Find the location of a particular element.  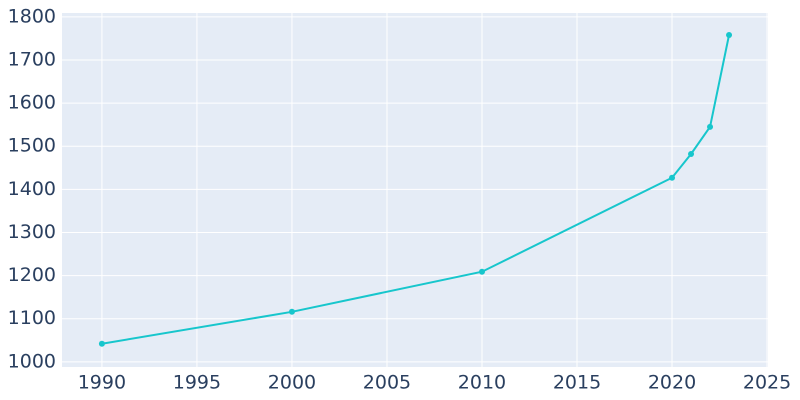

x-tick-label: 1995 is located at coordinates (197, 383).